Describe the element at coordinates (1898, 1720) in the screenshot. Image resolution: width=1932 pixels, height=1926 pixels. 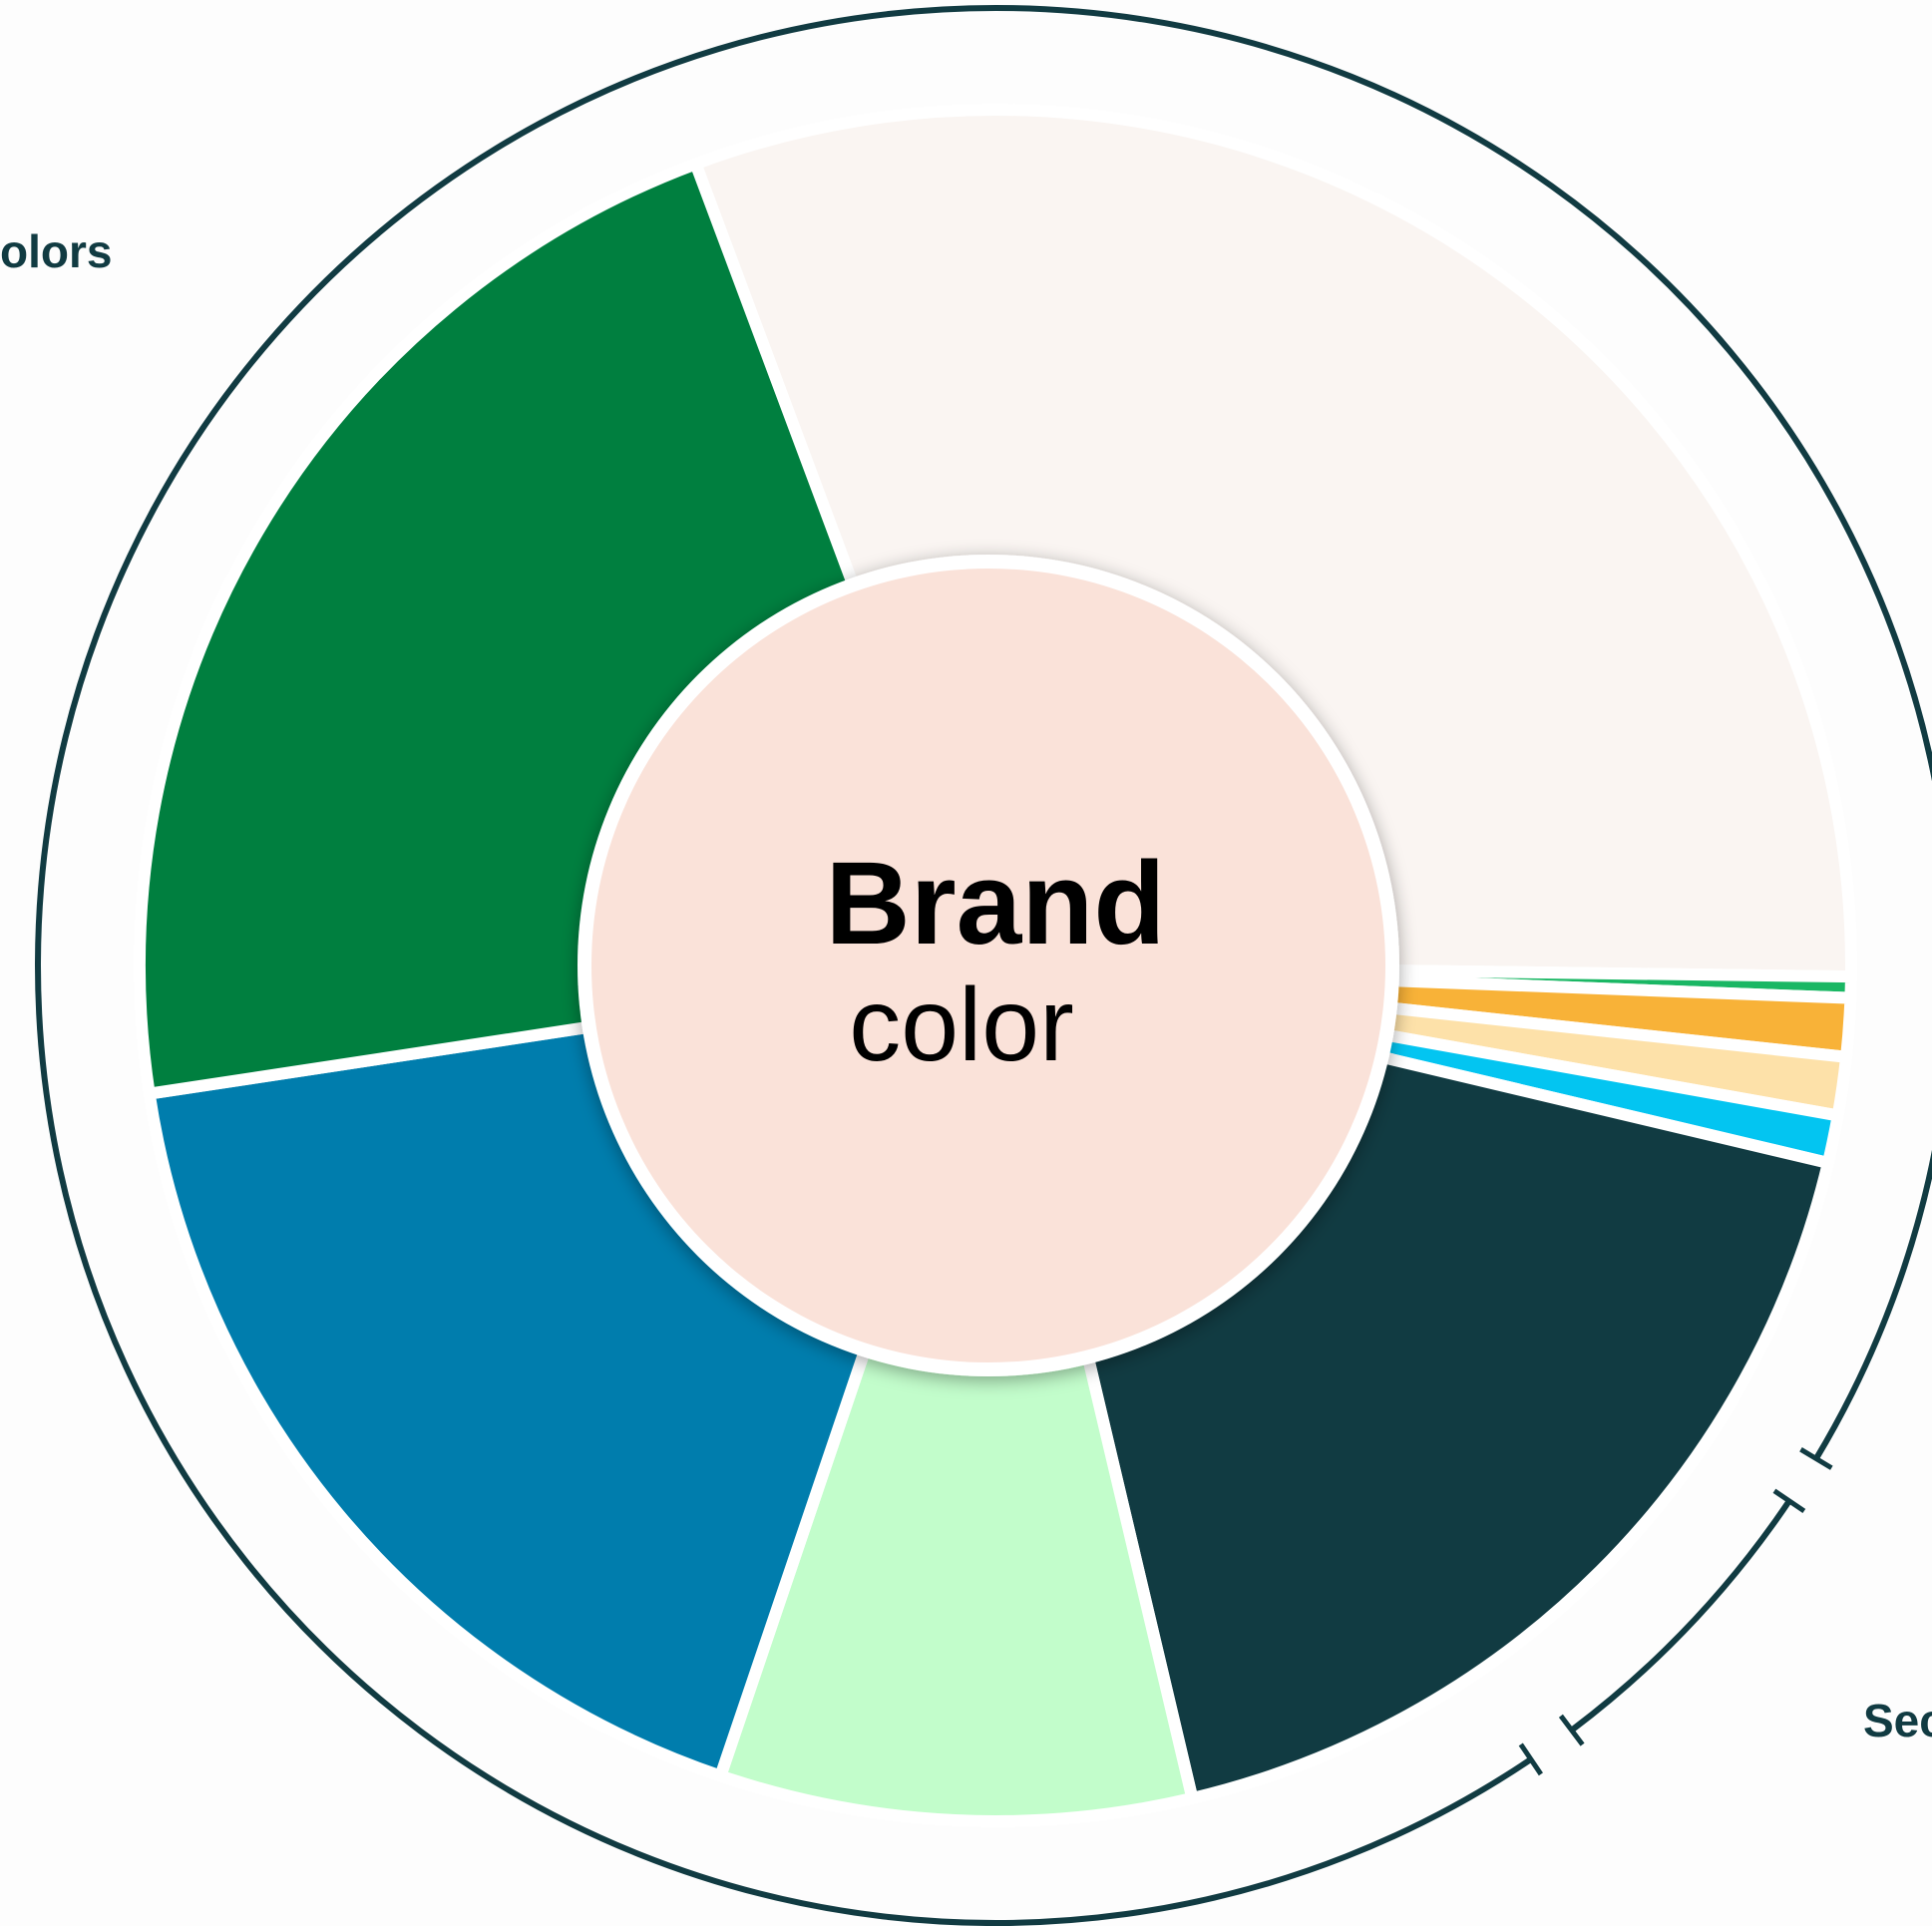
I see `secondary-colors-label: Sec` at that location.